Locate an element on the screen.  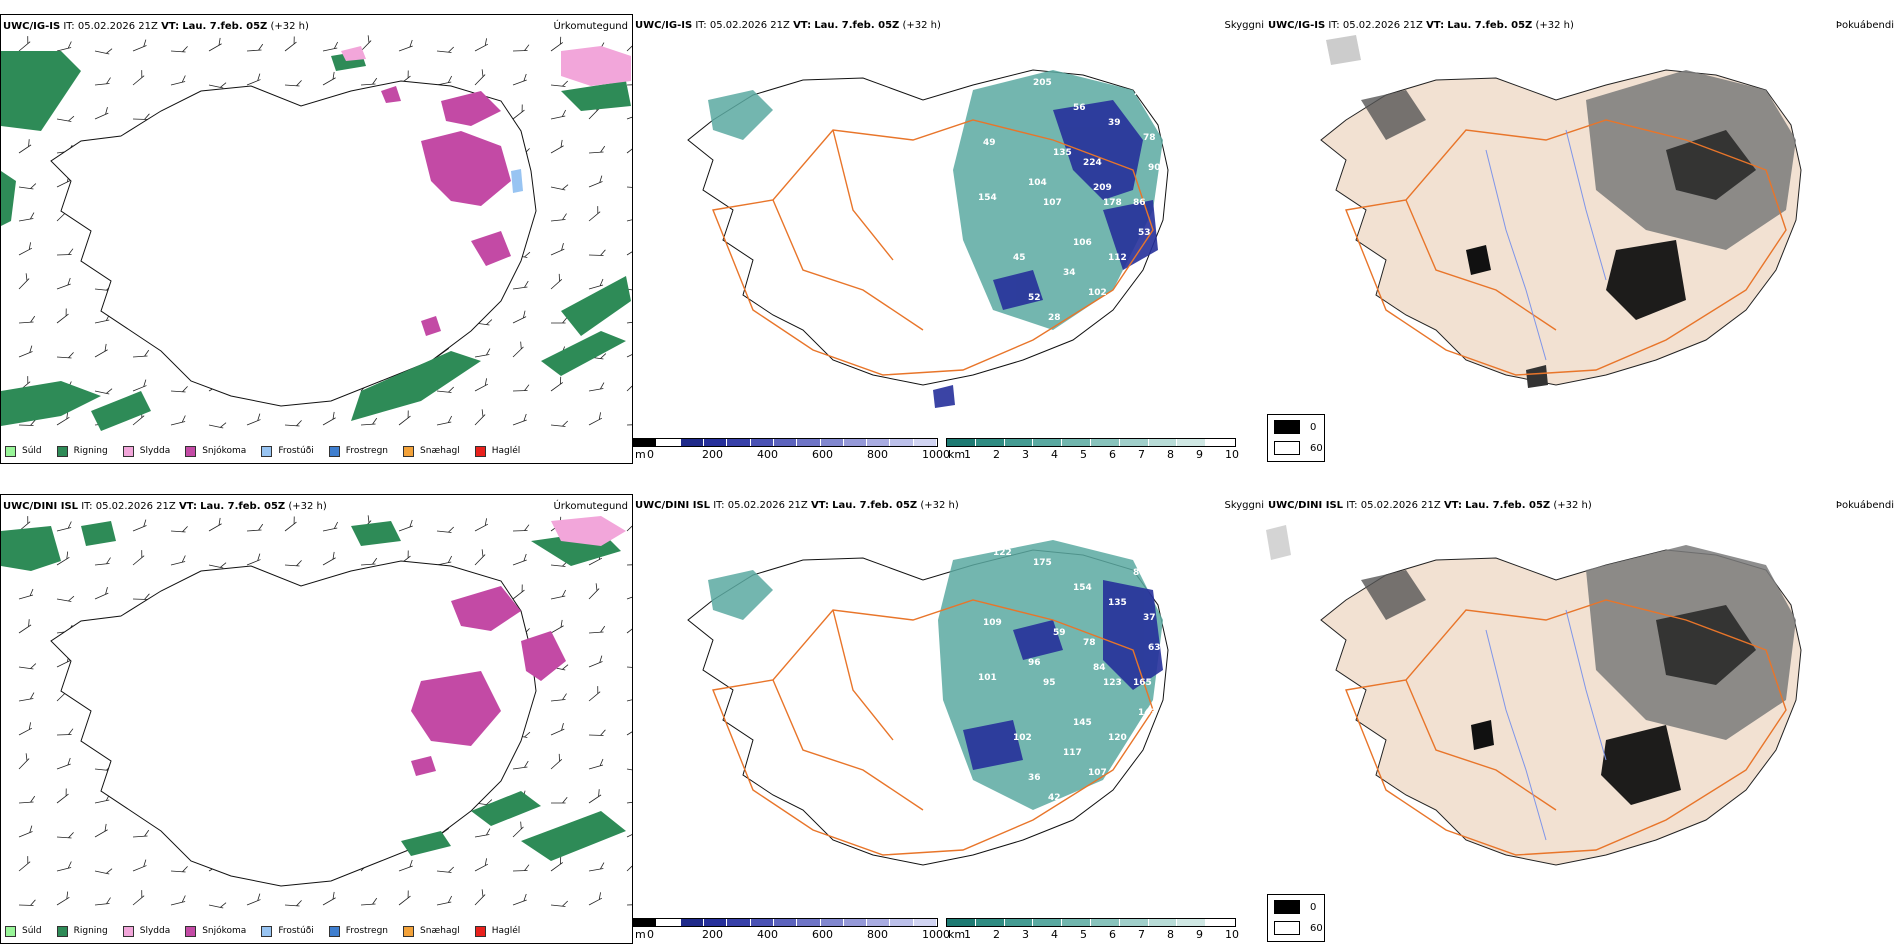
visibility-label: 39 is located at coordinates (1114, 123).